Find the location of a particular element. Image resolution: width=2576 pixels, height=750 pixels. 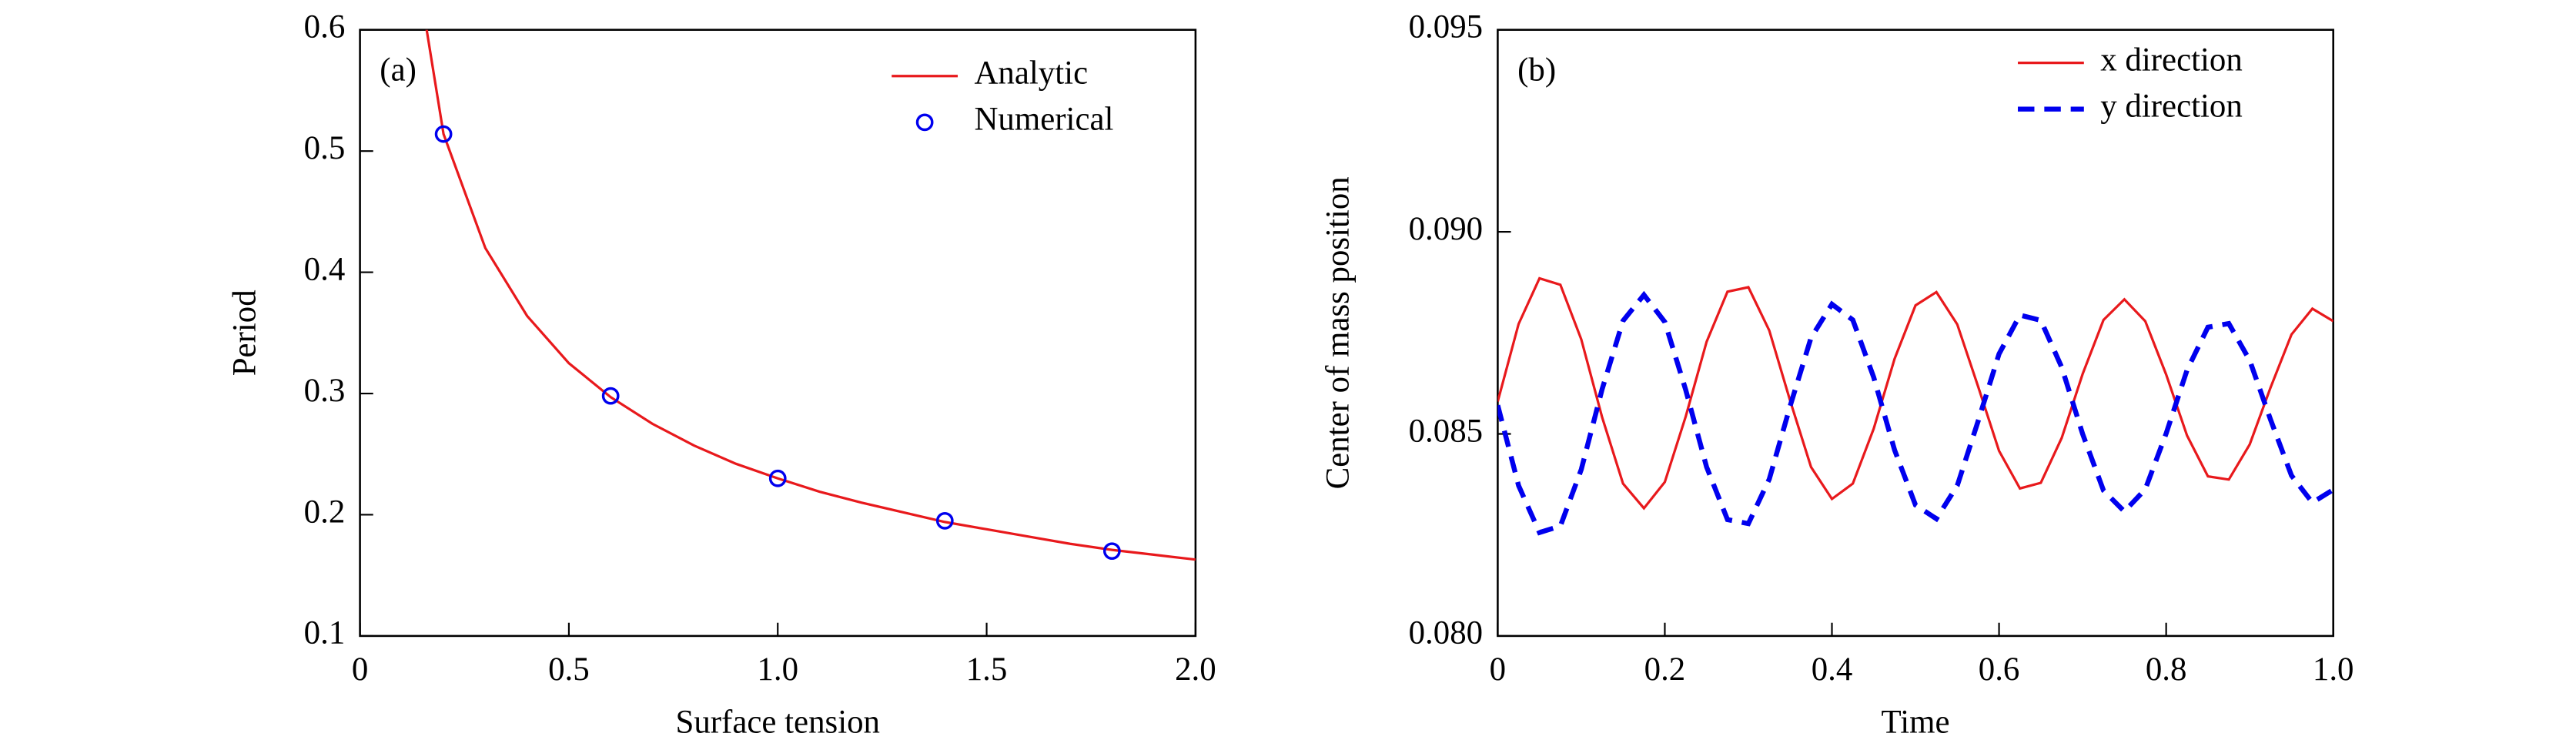

y-tick-label: 0.085 is located at coordinates (1446, 431).